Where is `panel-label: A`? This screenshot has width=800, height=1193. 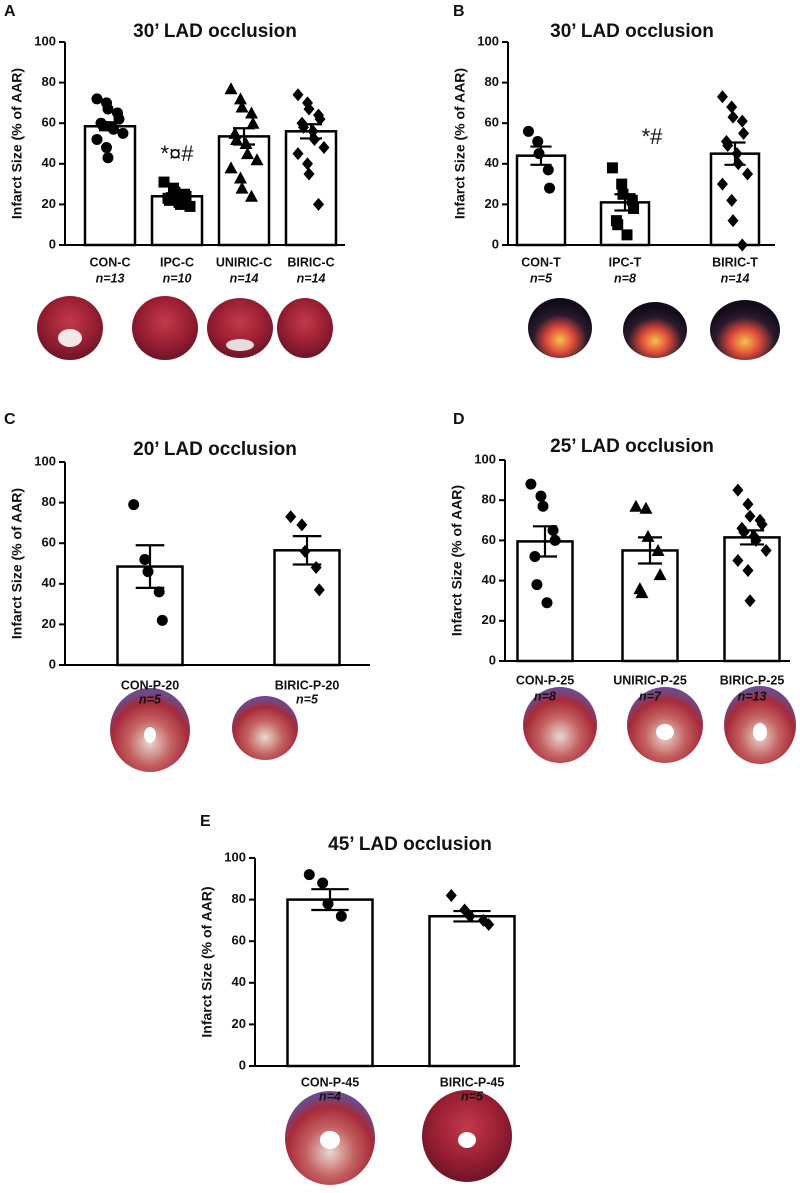
panel-label: A is located at coordinates (10, 11).